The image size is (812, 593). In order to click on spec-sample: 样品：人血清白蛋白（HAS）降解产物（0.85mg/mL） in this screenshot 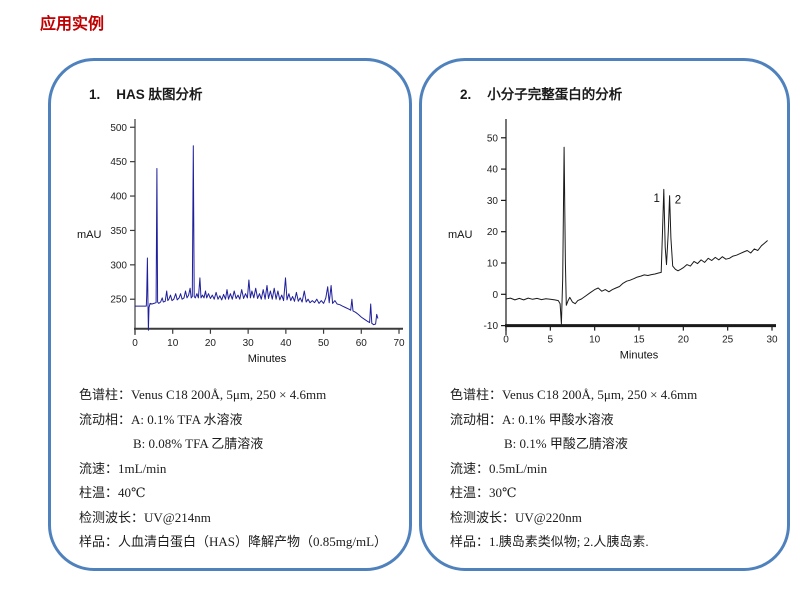, I will do `click(233, 541)`.